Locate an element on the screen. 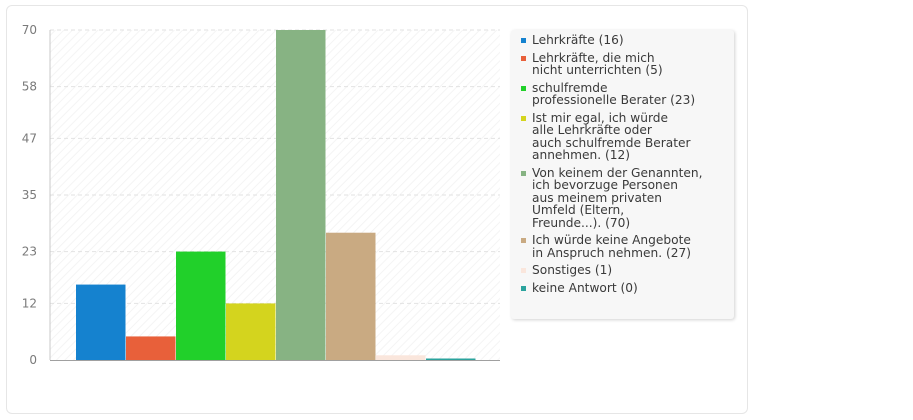 This screenshot has width=913, height=420. legend-label: schulfremde professionelle Berater (23) is located at coordinates (614, 93).